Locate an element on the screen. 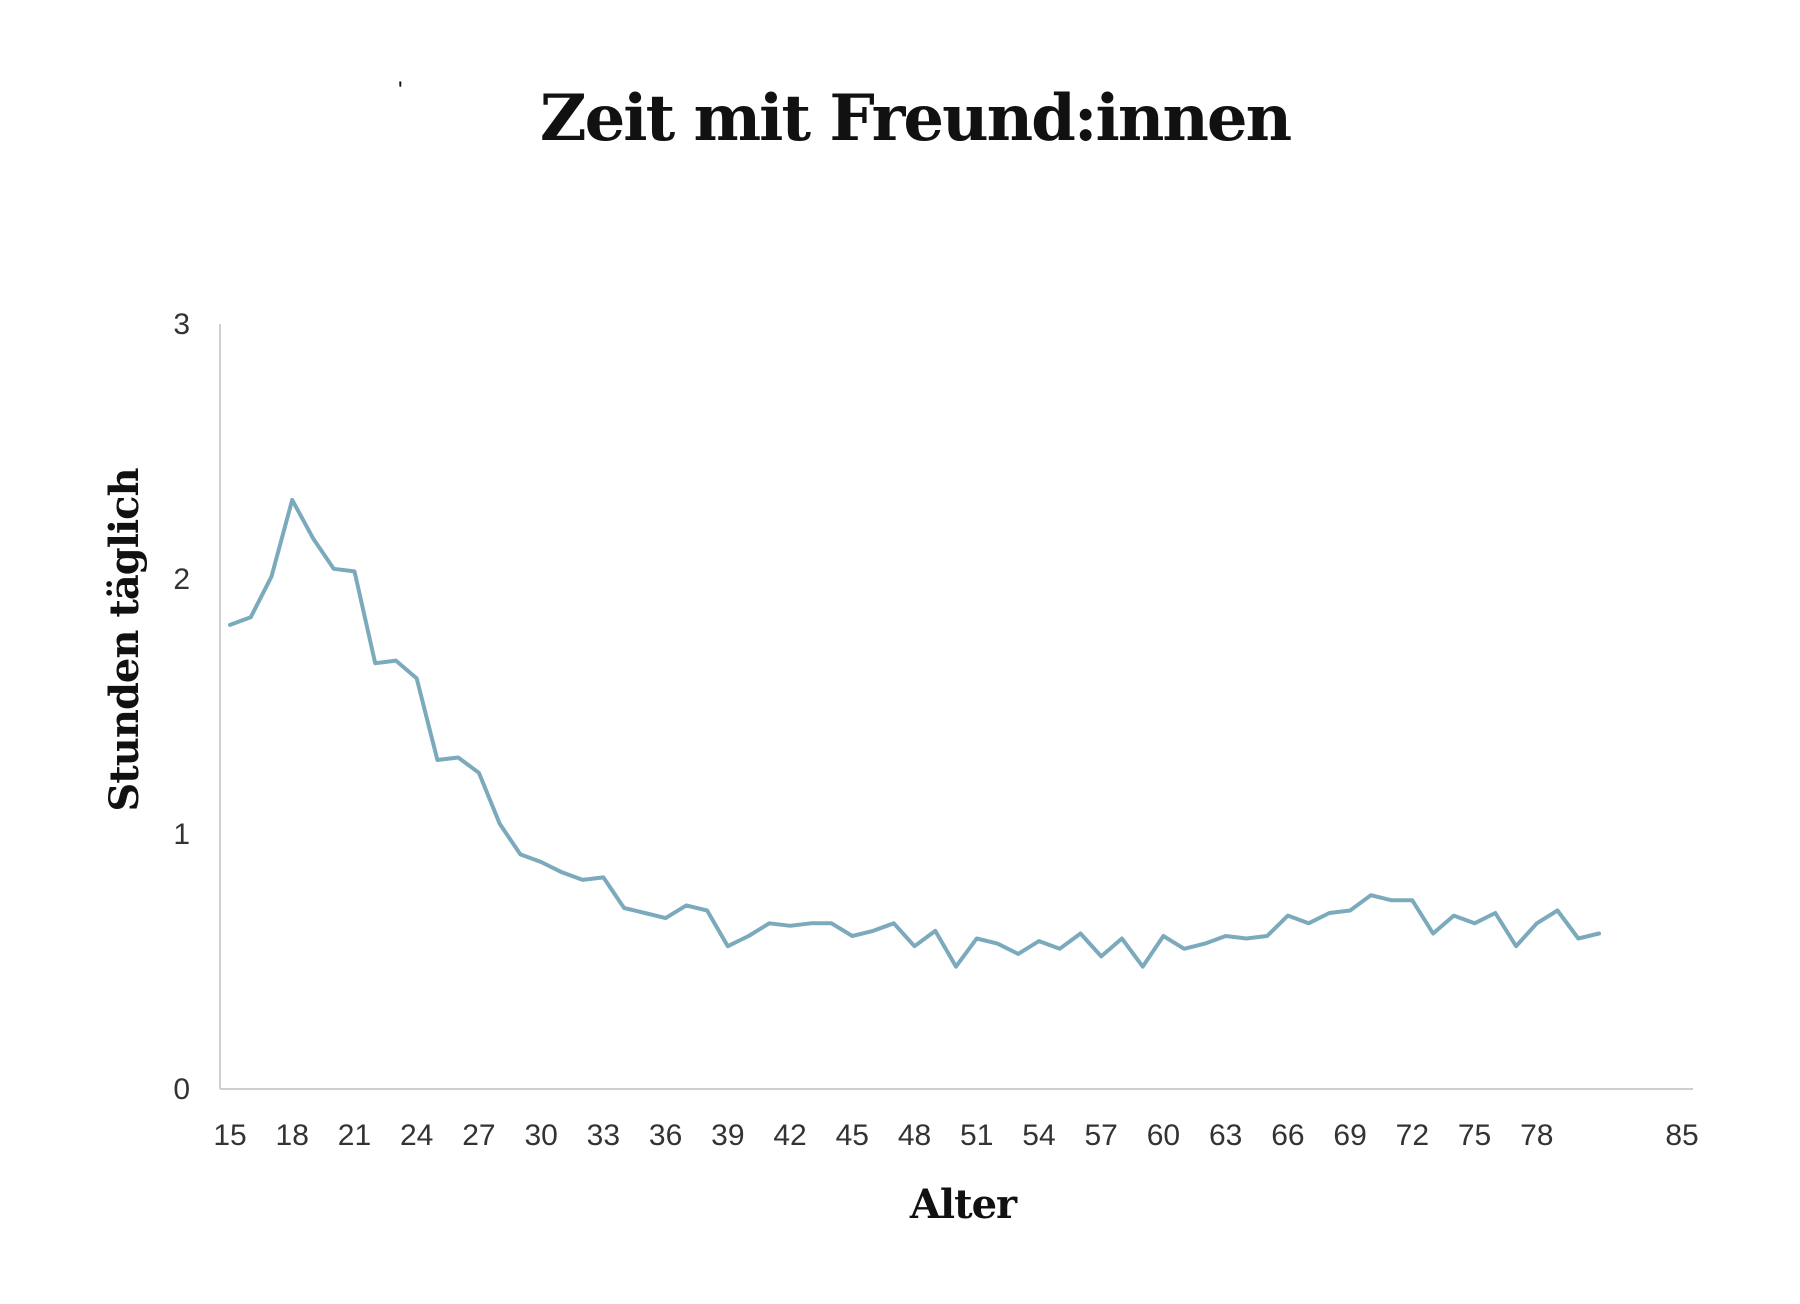 The image size is (1800, 1304). x-tick-label: 24 is located at coordinates (416, 1135).